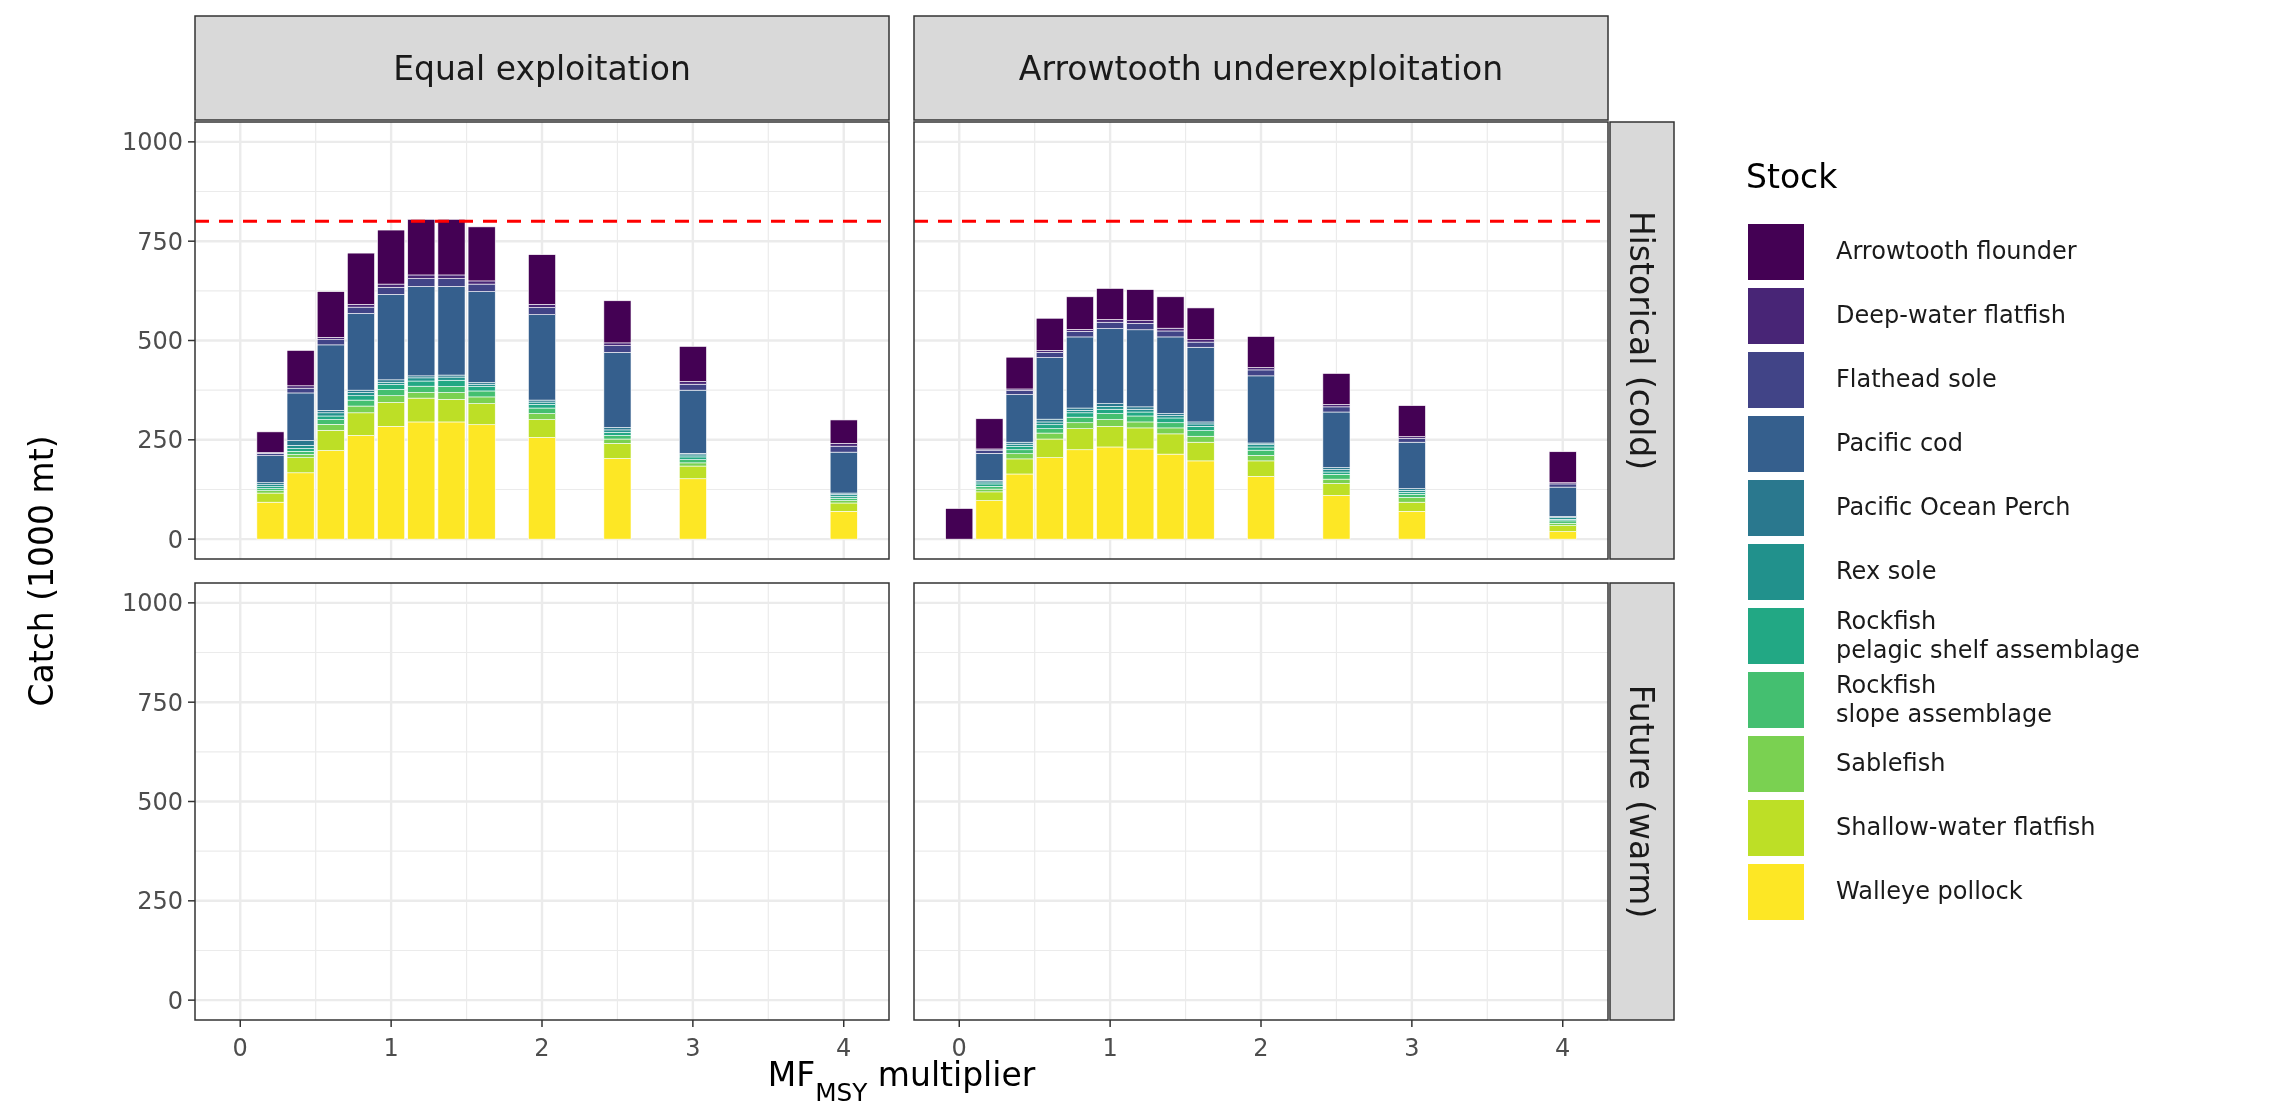  What do you see at coordinates (1953, 507) in the screenshot?
I see `legend-label: Pacific Ocean Perch` at bounding box center [1953, 507].